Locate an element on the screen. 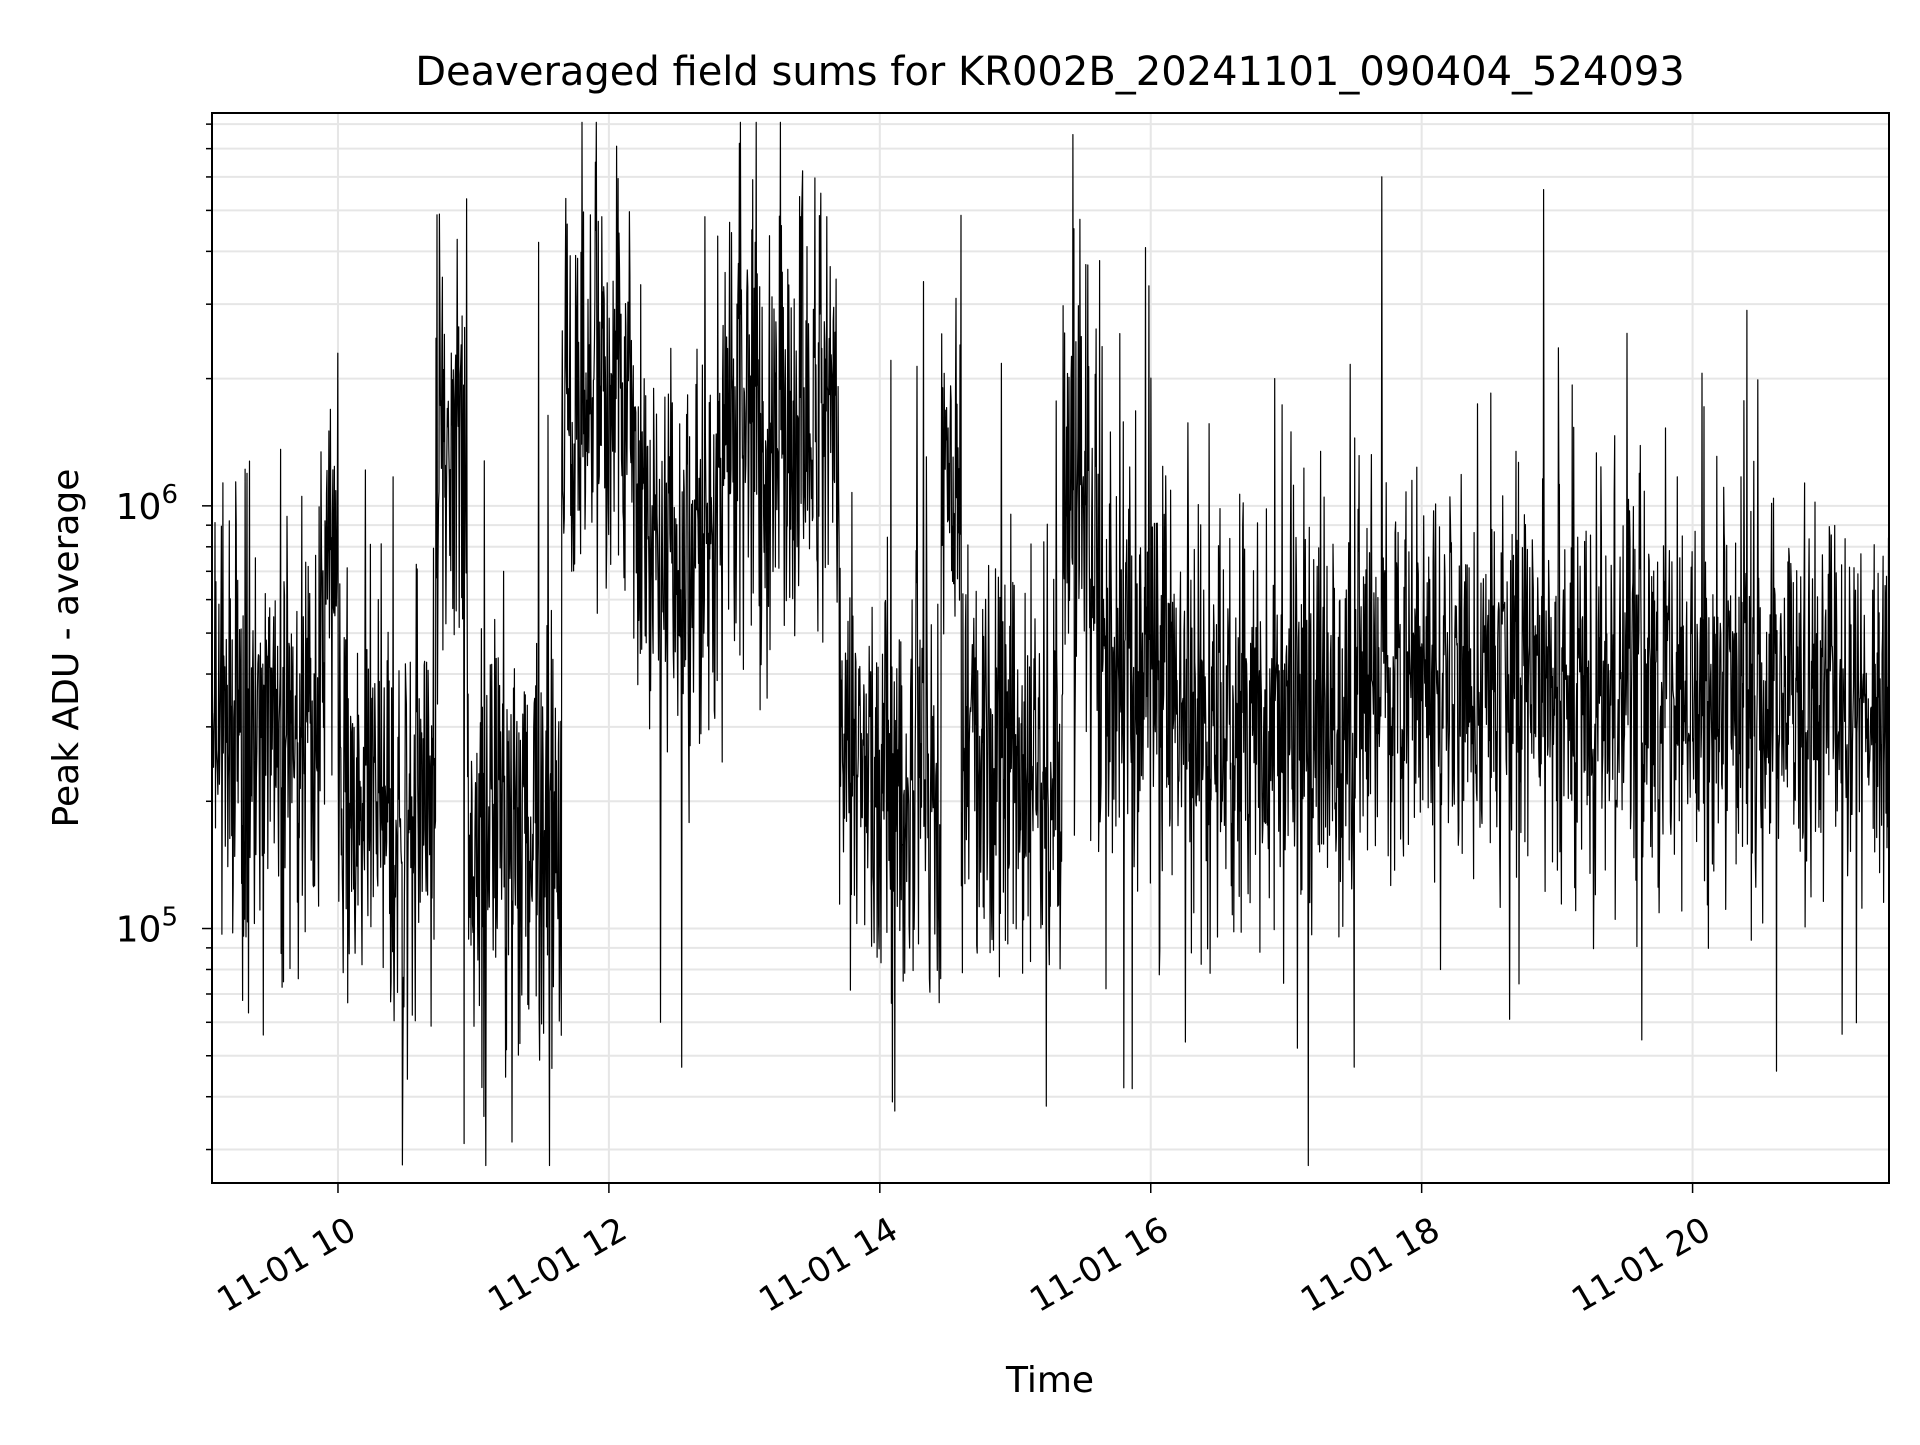 Image resolution: width=1920 pixels, height=1445 pixels. y-tick-label: 10⁵ is located at coordinates (147, 927).